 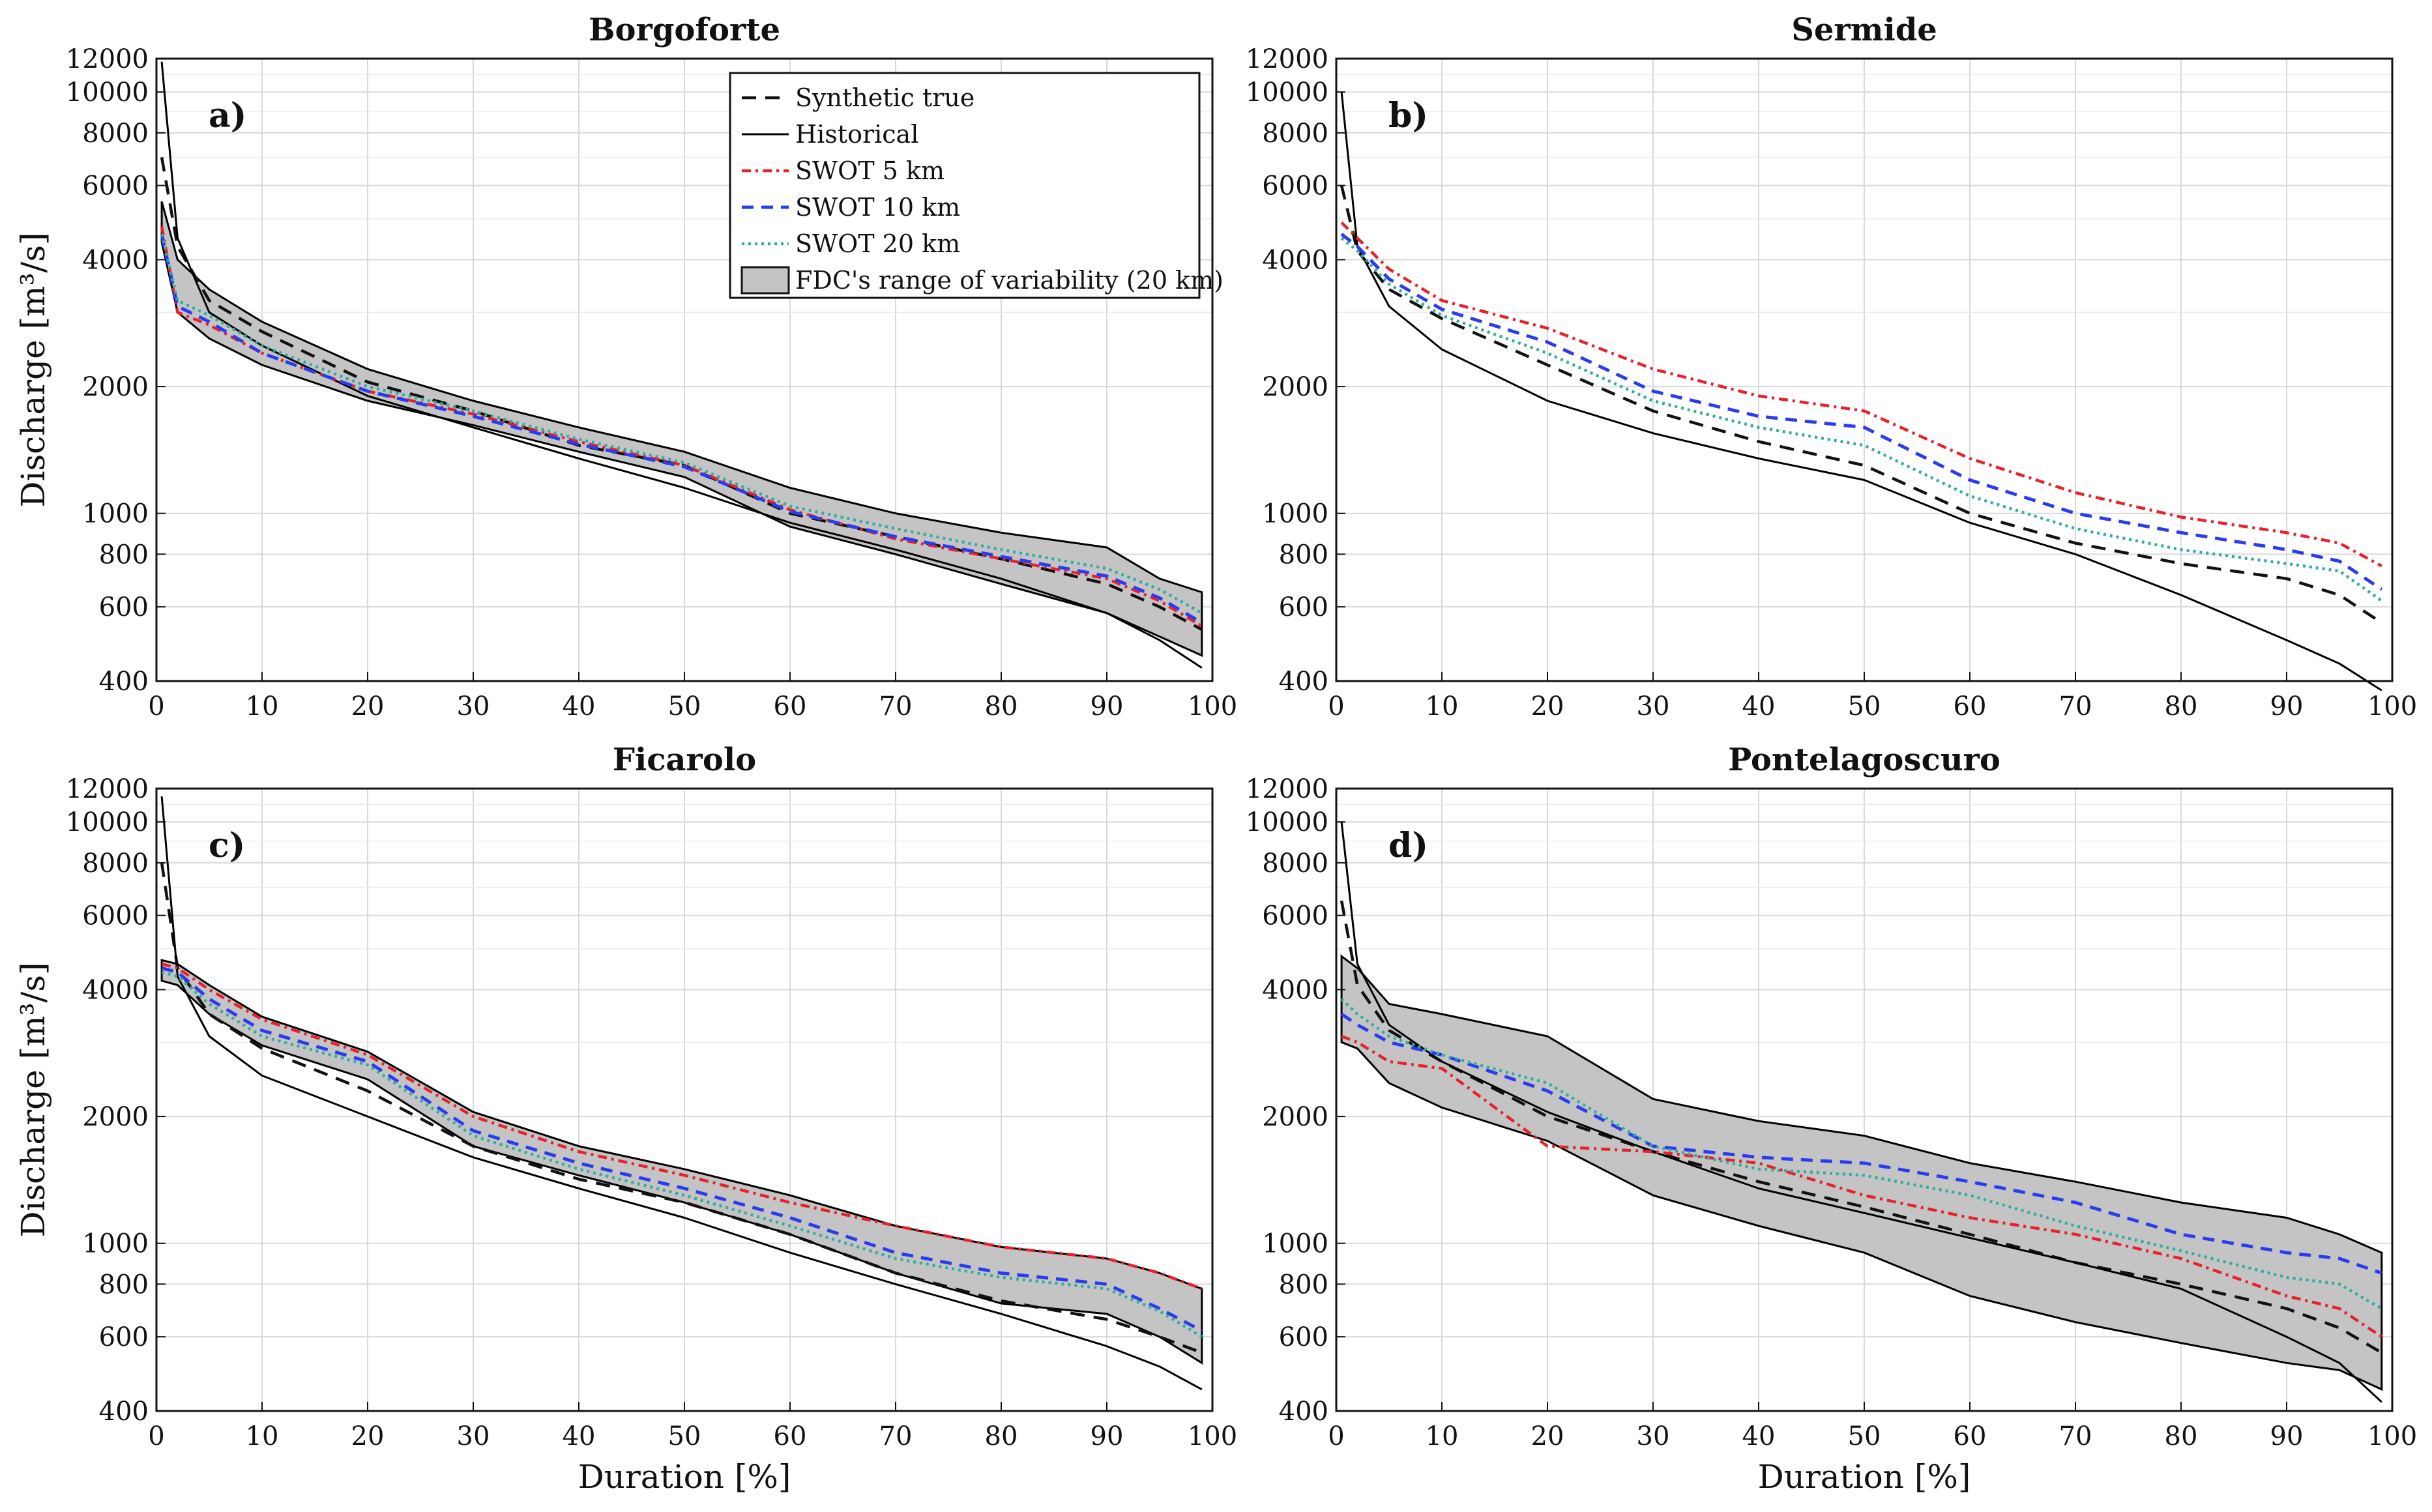 What do you see at coordinates (1009, 280) in the screenshot?
I see `legend-label-band: FDC's range of variability (20 km)` at bounding box center [1009, 280].